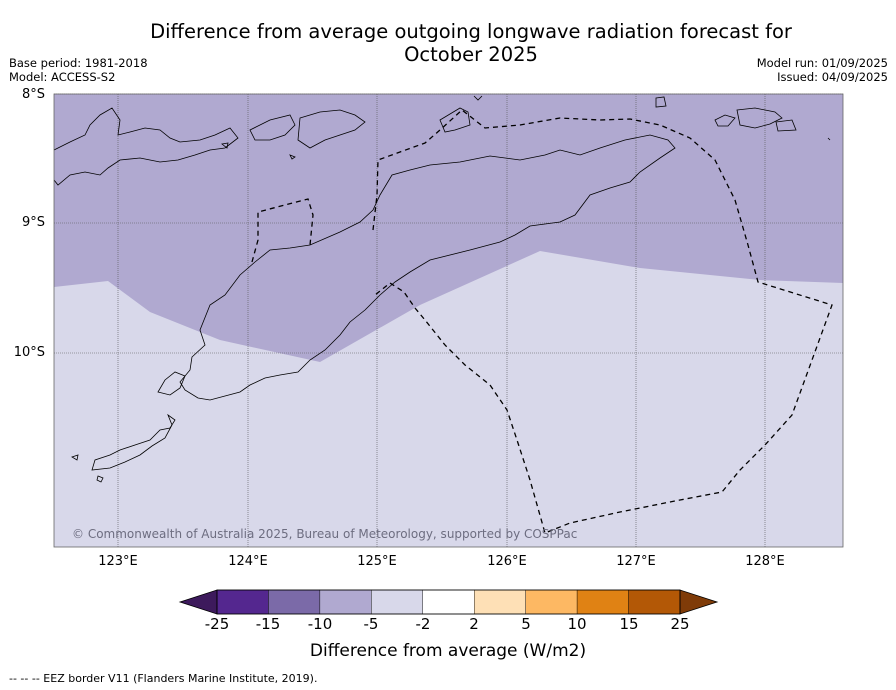  Describe the element at coordinates (33, 94) in the screenshot. I see `lat-label-8s: 8°S` at that location.